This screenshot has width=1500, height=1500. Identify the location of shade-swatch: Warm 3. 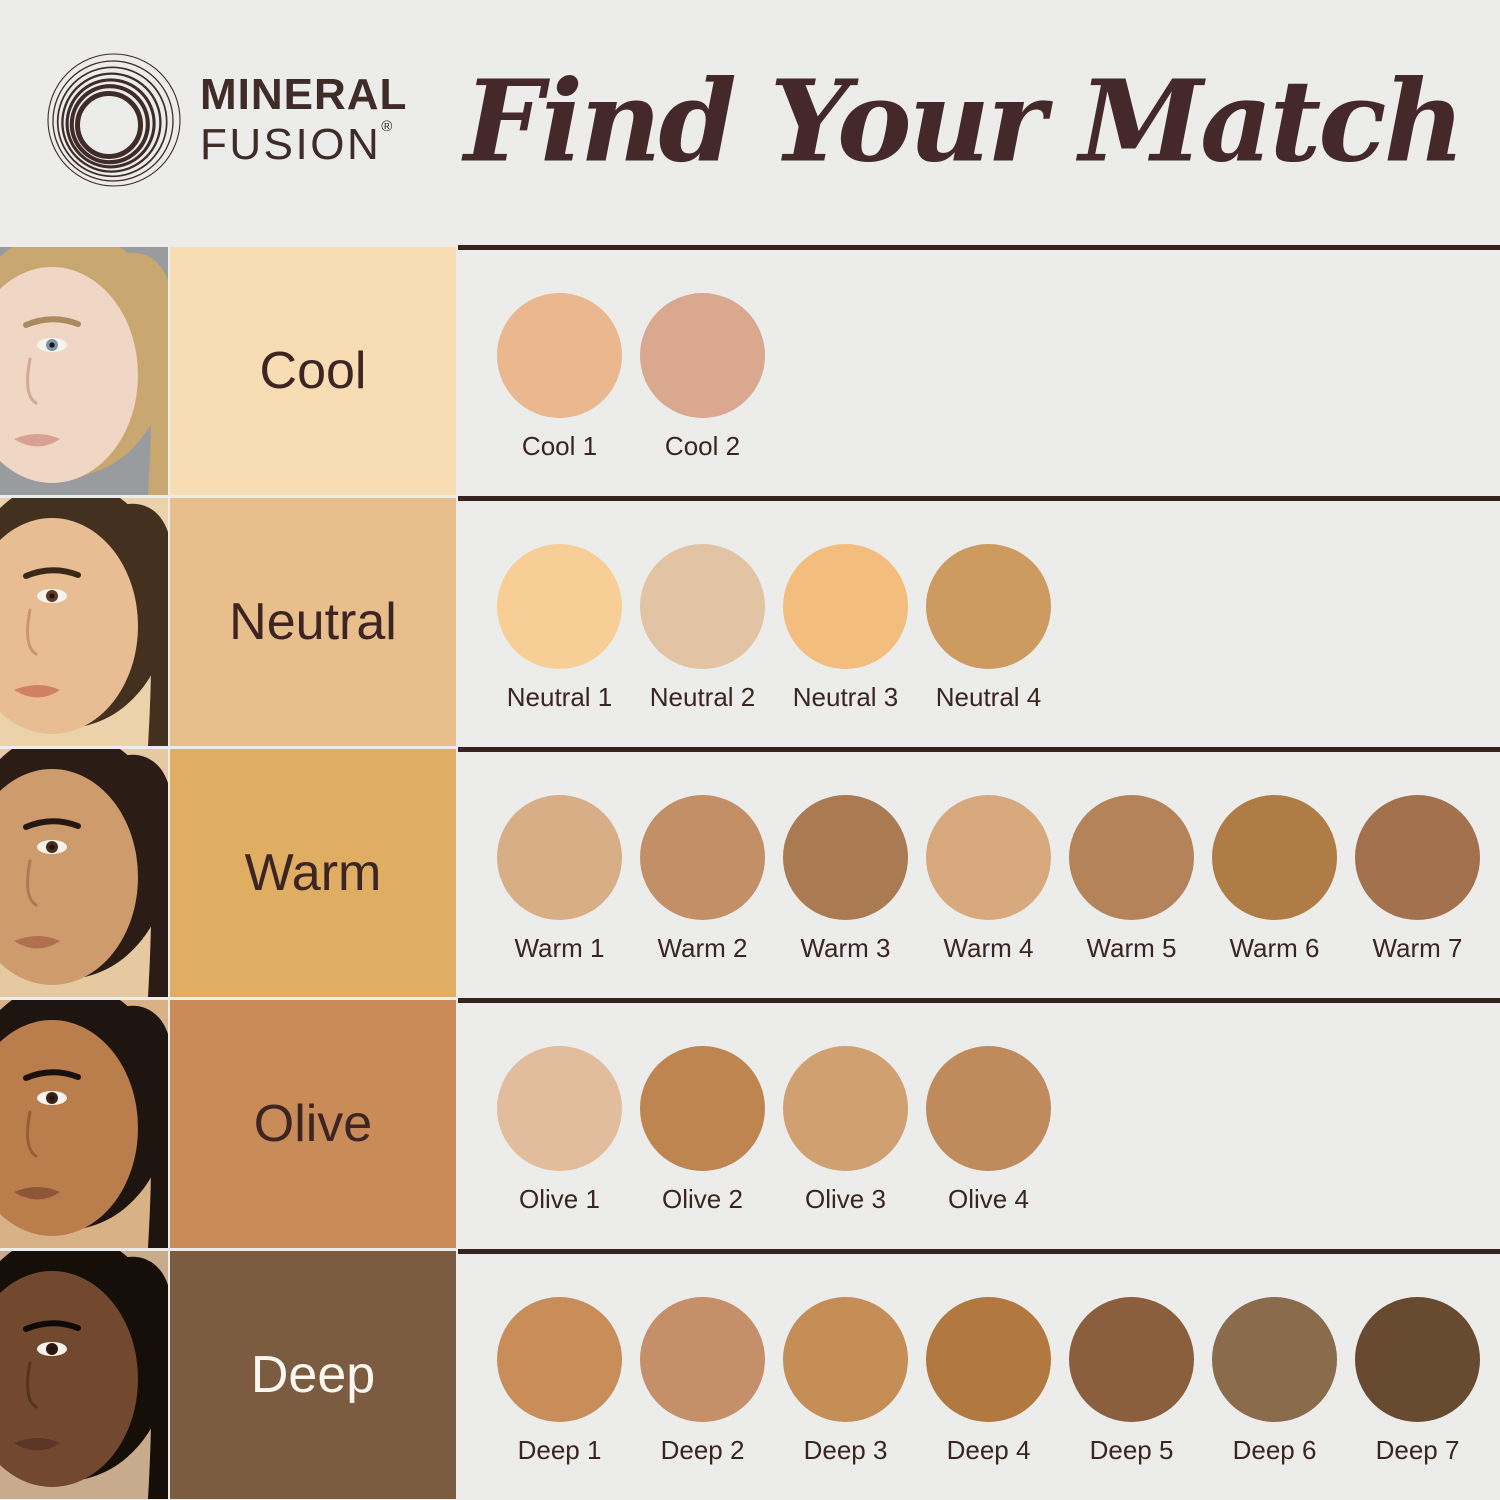
(845, 879).